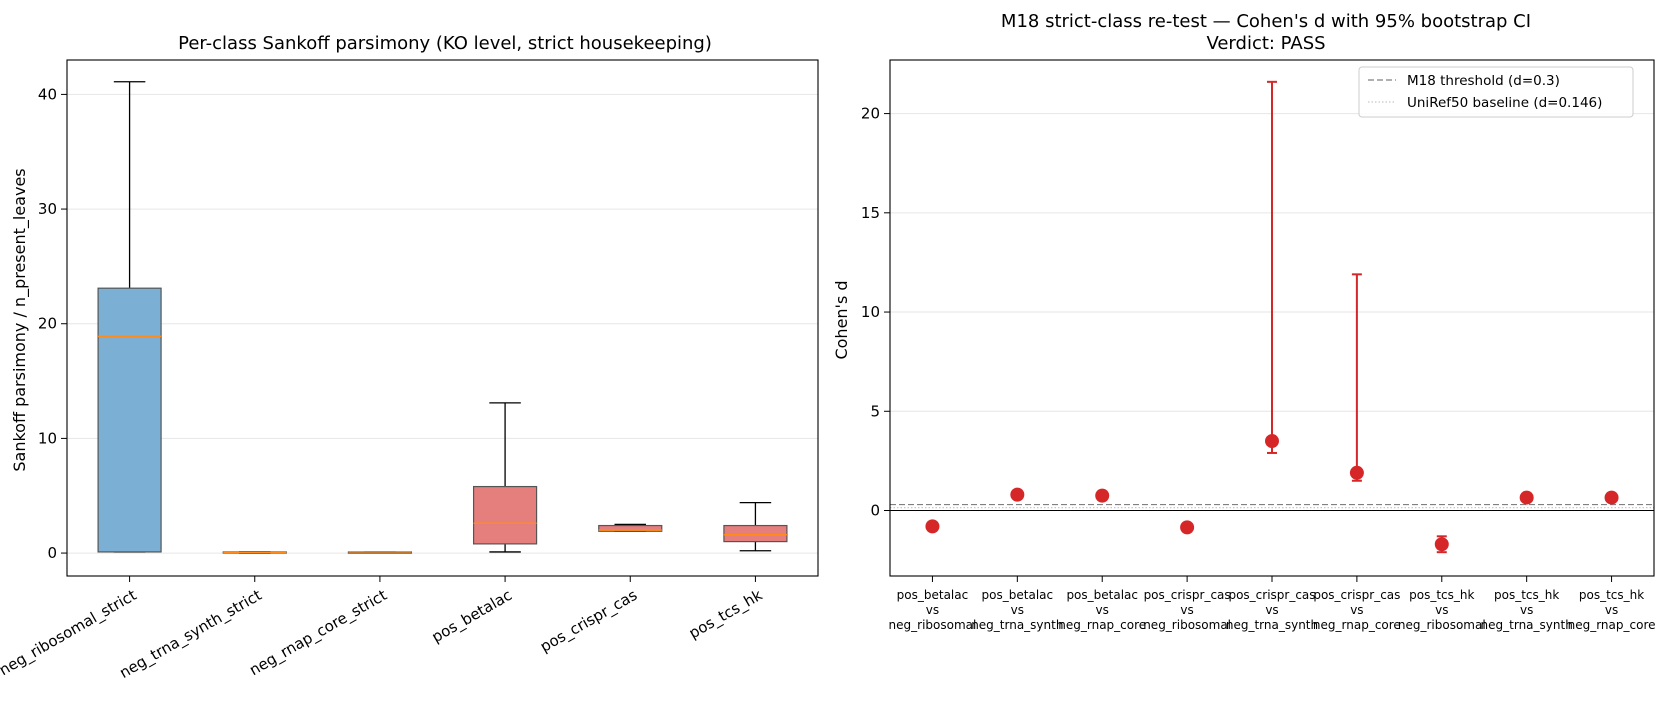  I want to click on legend-box, so click(1496, 92).